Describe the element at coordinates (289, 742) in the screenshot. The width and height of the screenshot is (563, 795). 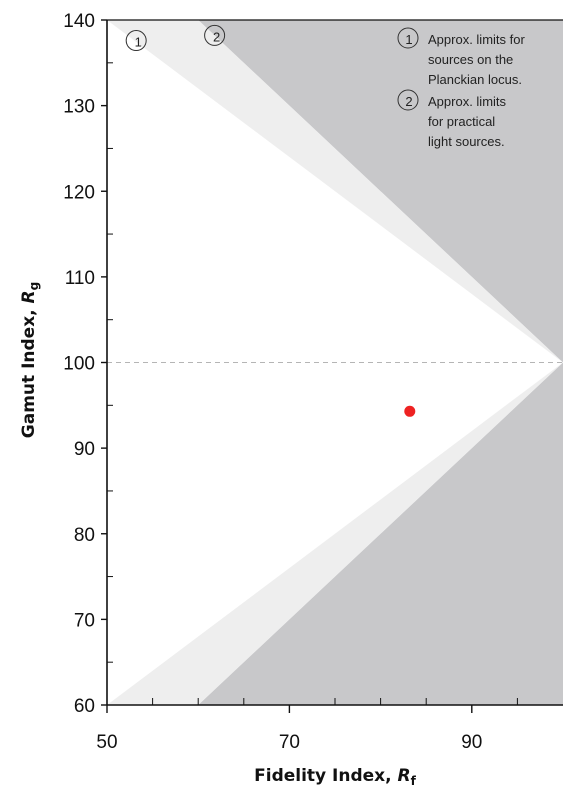
I see `x-tick-label: 70` at that location.